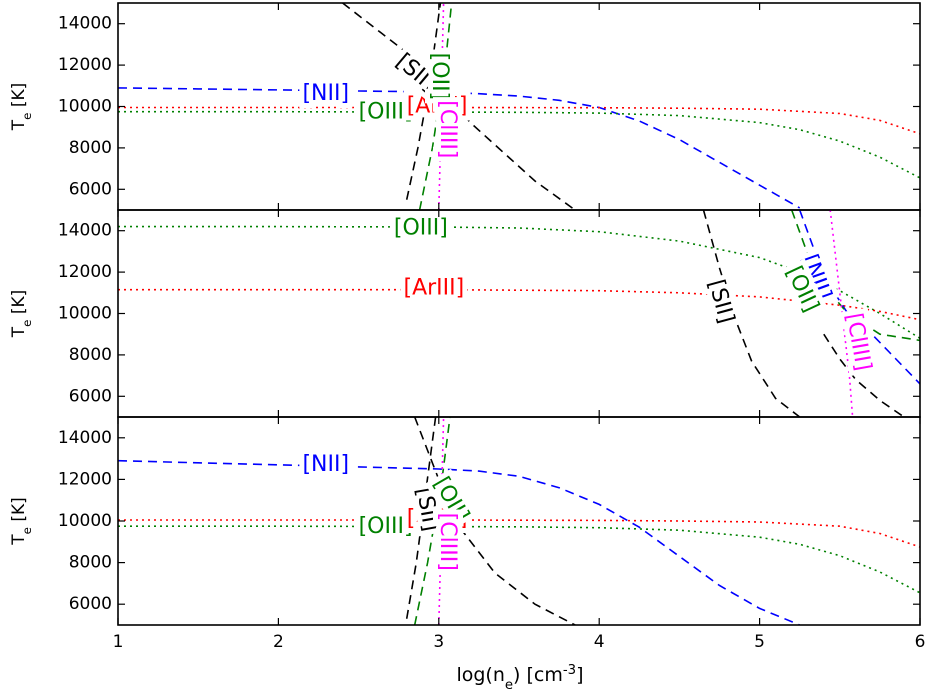 This screenshot has width=925, height=690. I want to click on x-tick-label: 5, so click(759, 642).